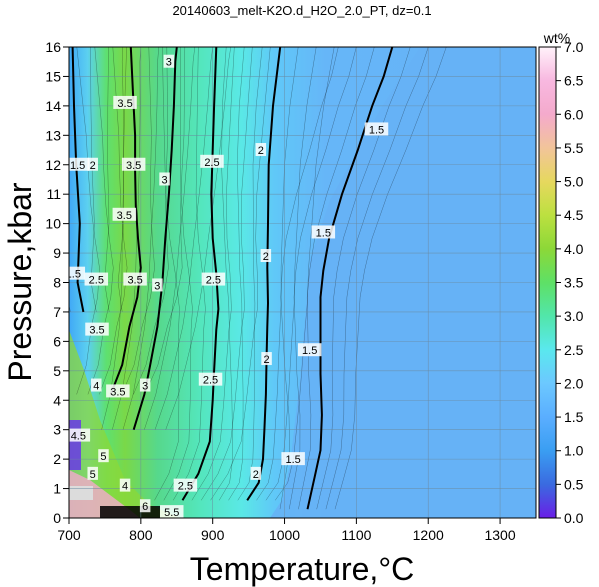 The width and height of the screenshot is (599, 587). I want to click on y-tick-label: 6, so click(57, 341).